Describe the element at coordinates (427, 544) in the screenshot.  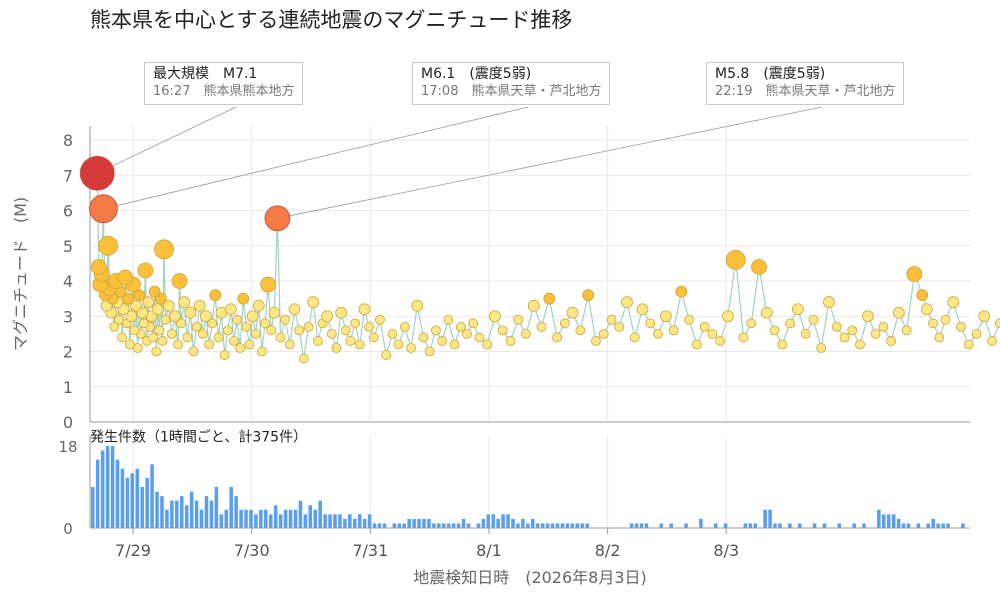
I see `x-ticks: 7/29 7/30 7/31 8/1 8/2 8/3` at that location.